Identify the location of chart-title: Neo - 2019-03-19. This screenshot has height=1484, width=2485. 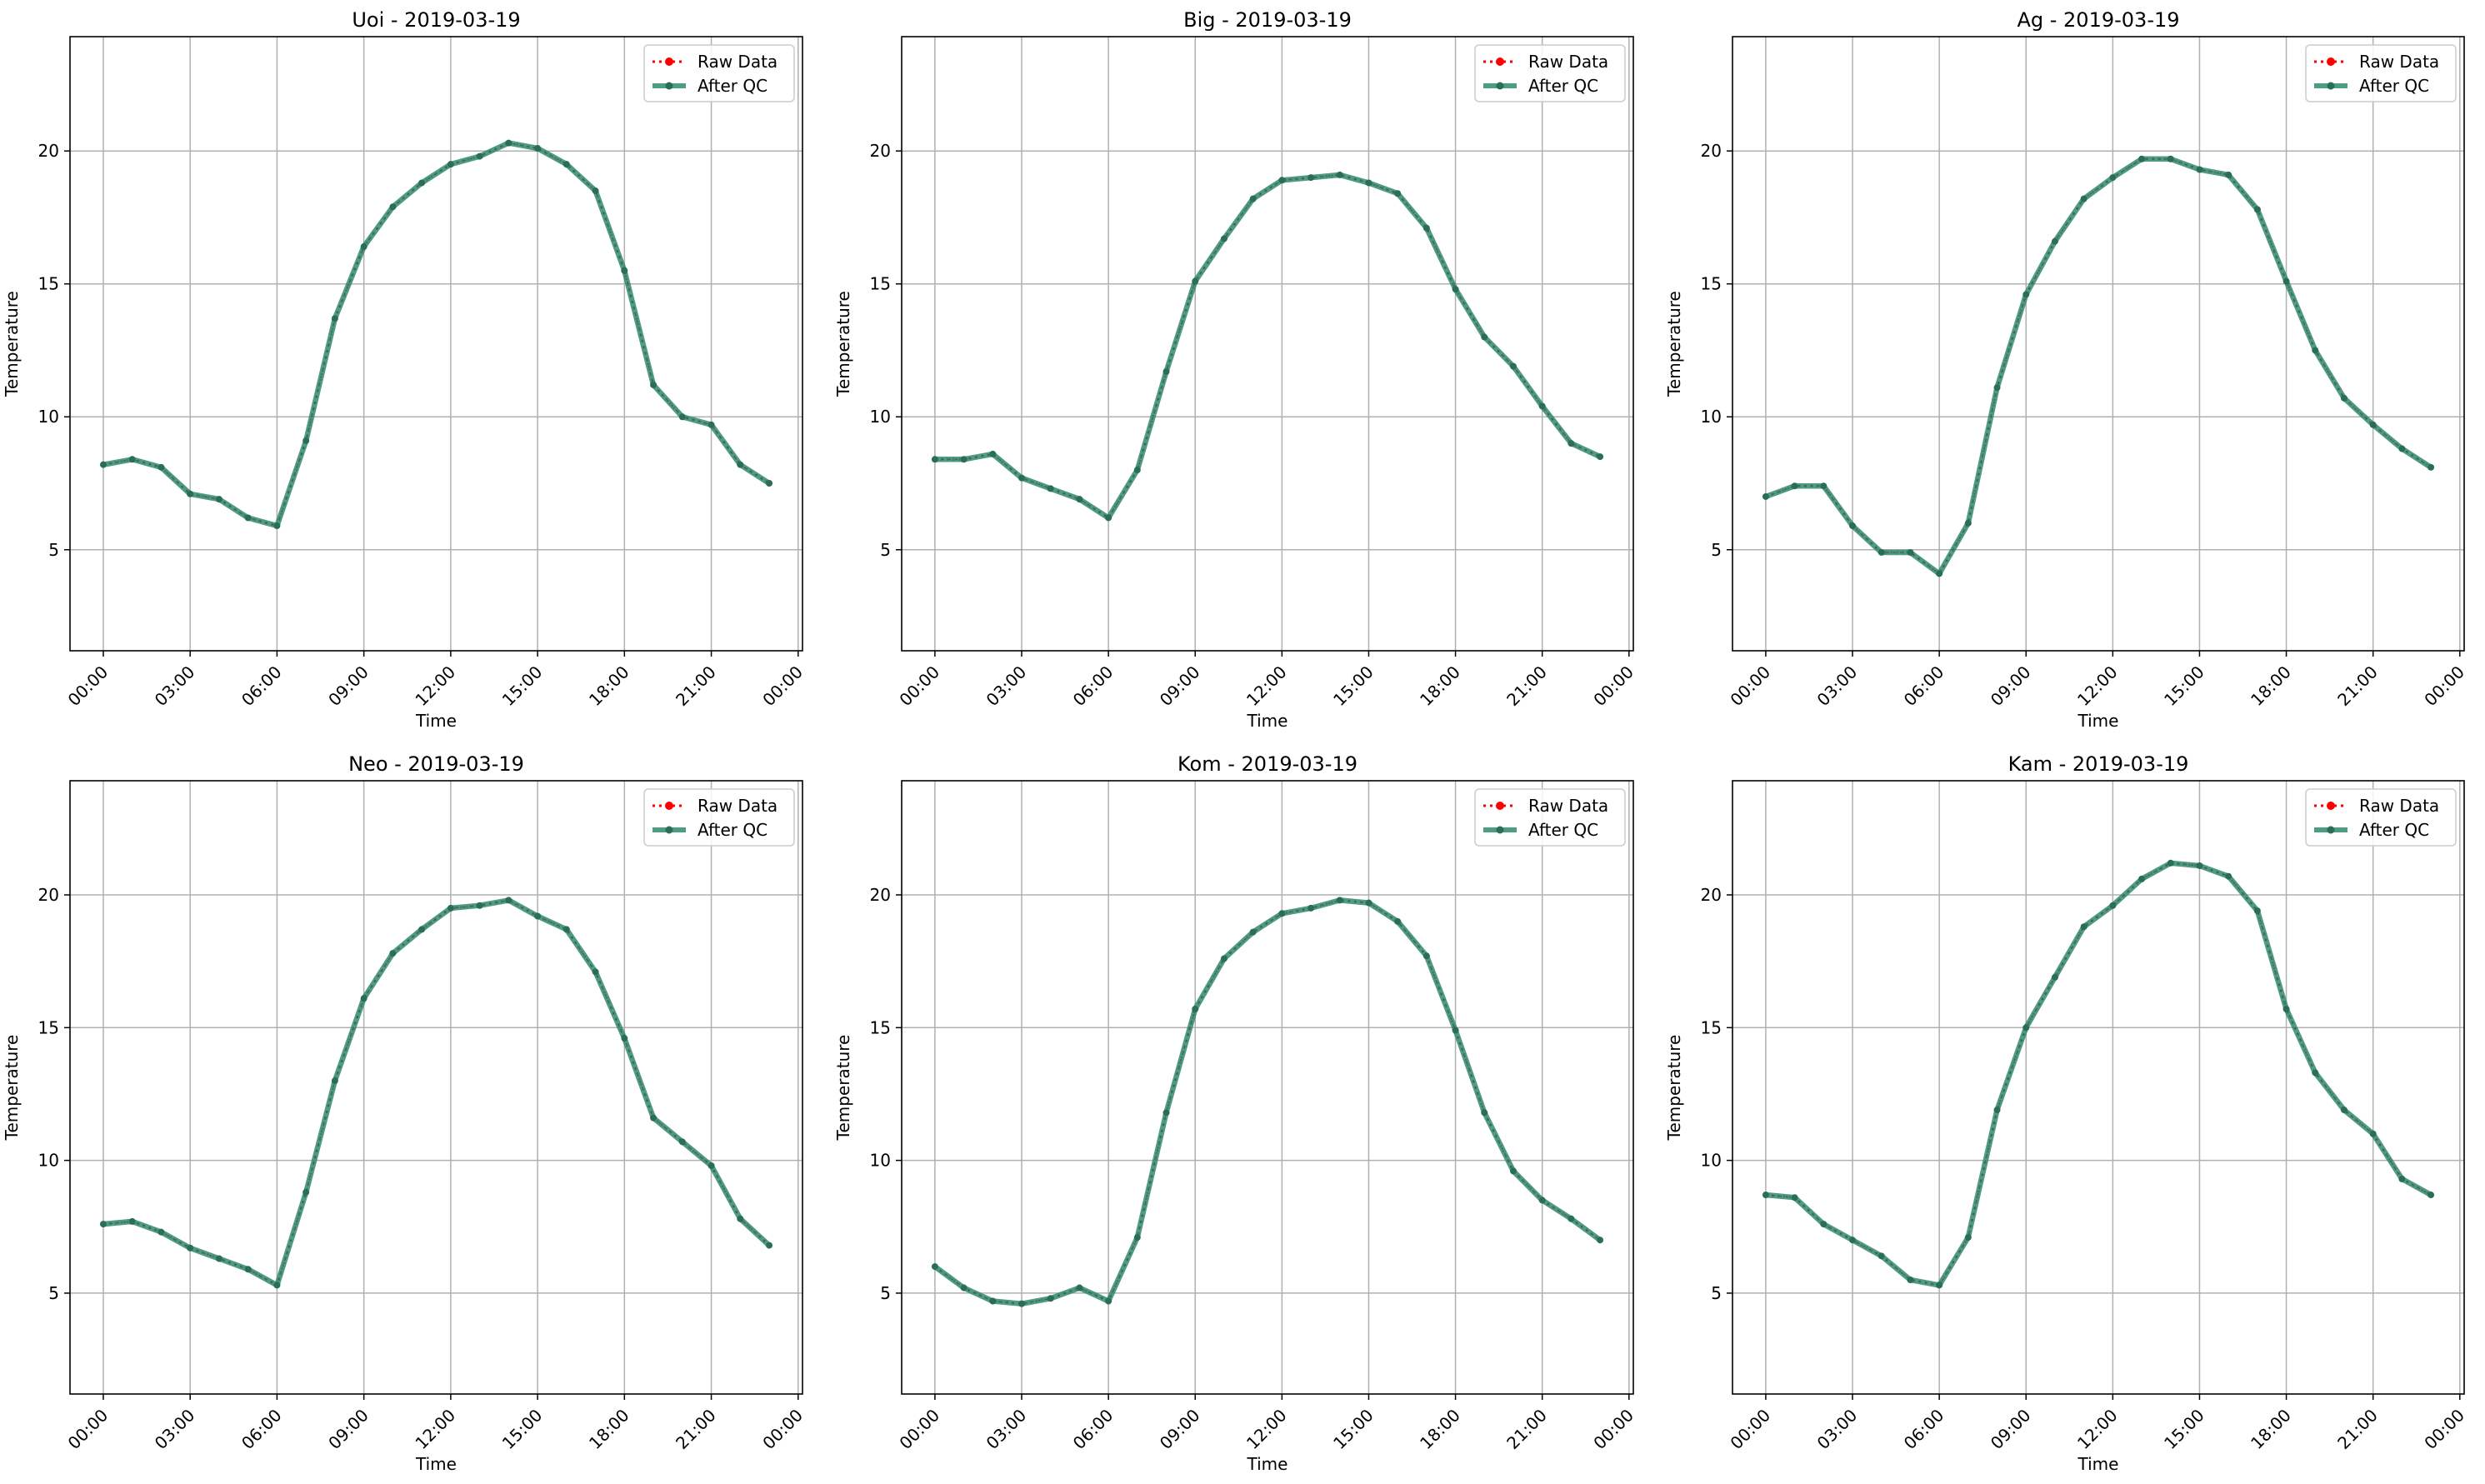
(436, 764).